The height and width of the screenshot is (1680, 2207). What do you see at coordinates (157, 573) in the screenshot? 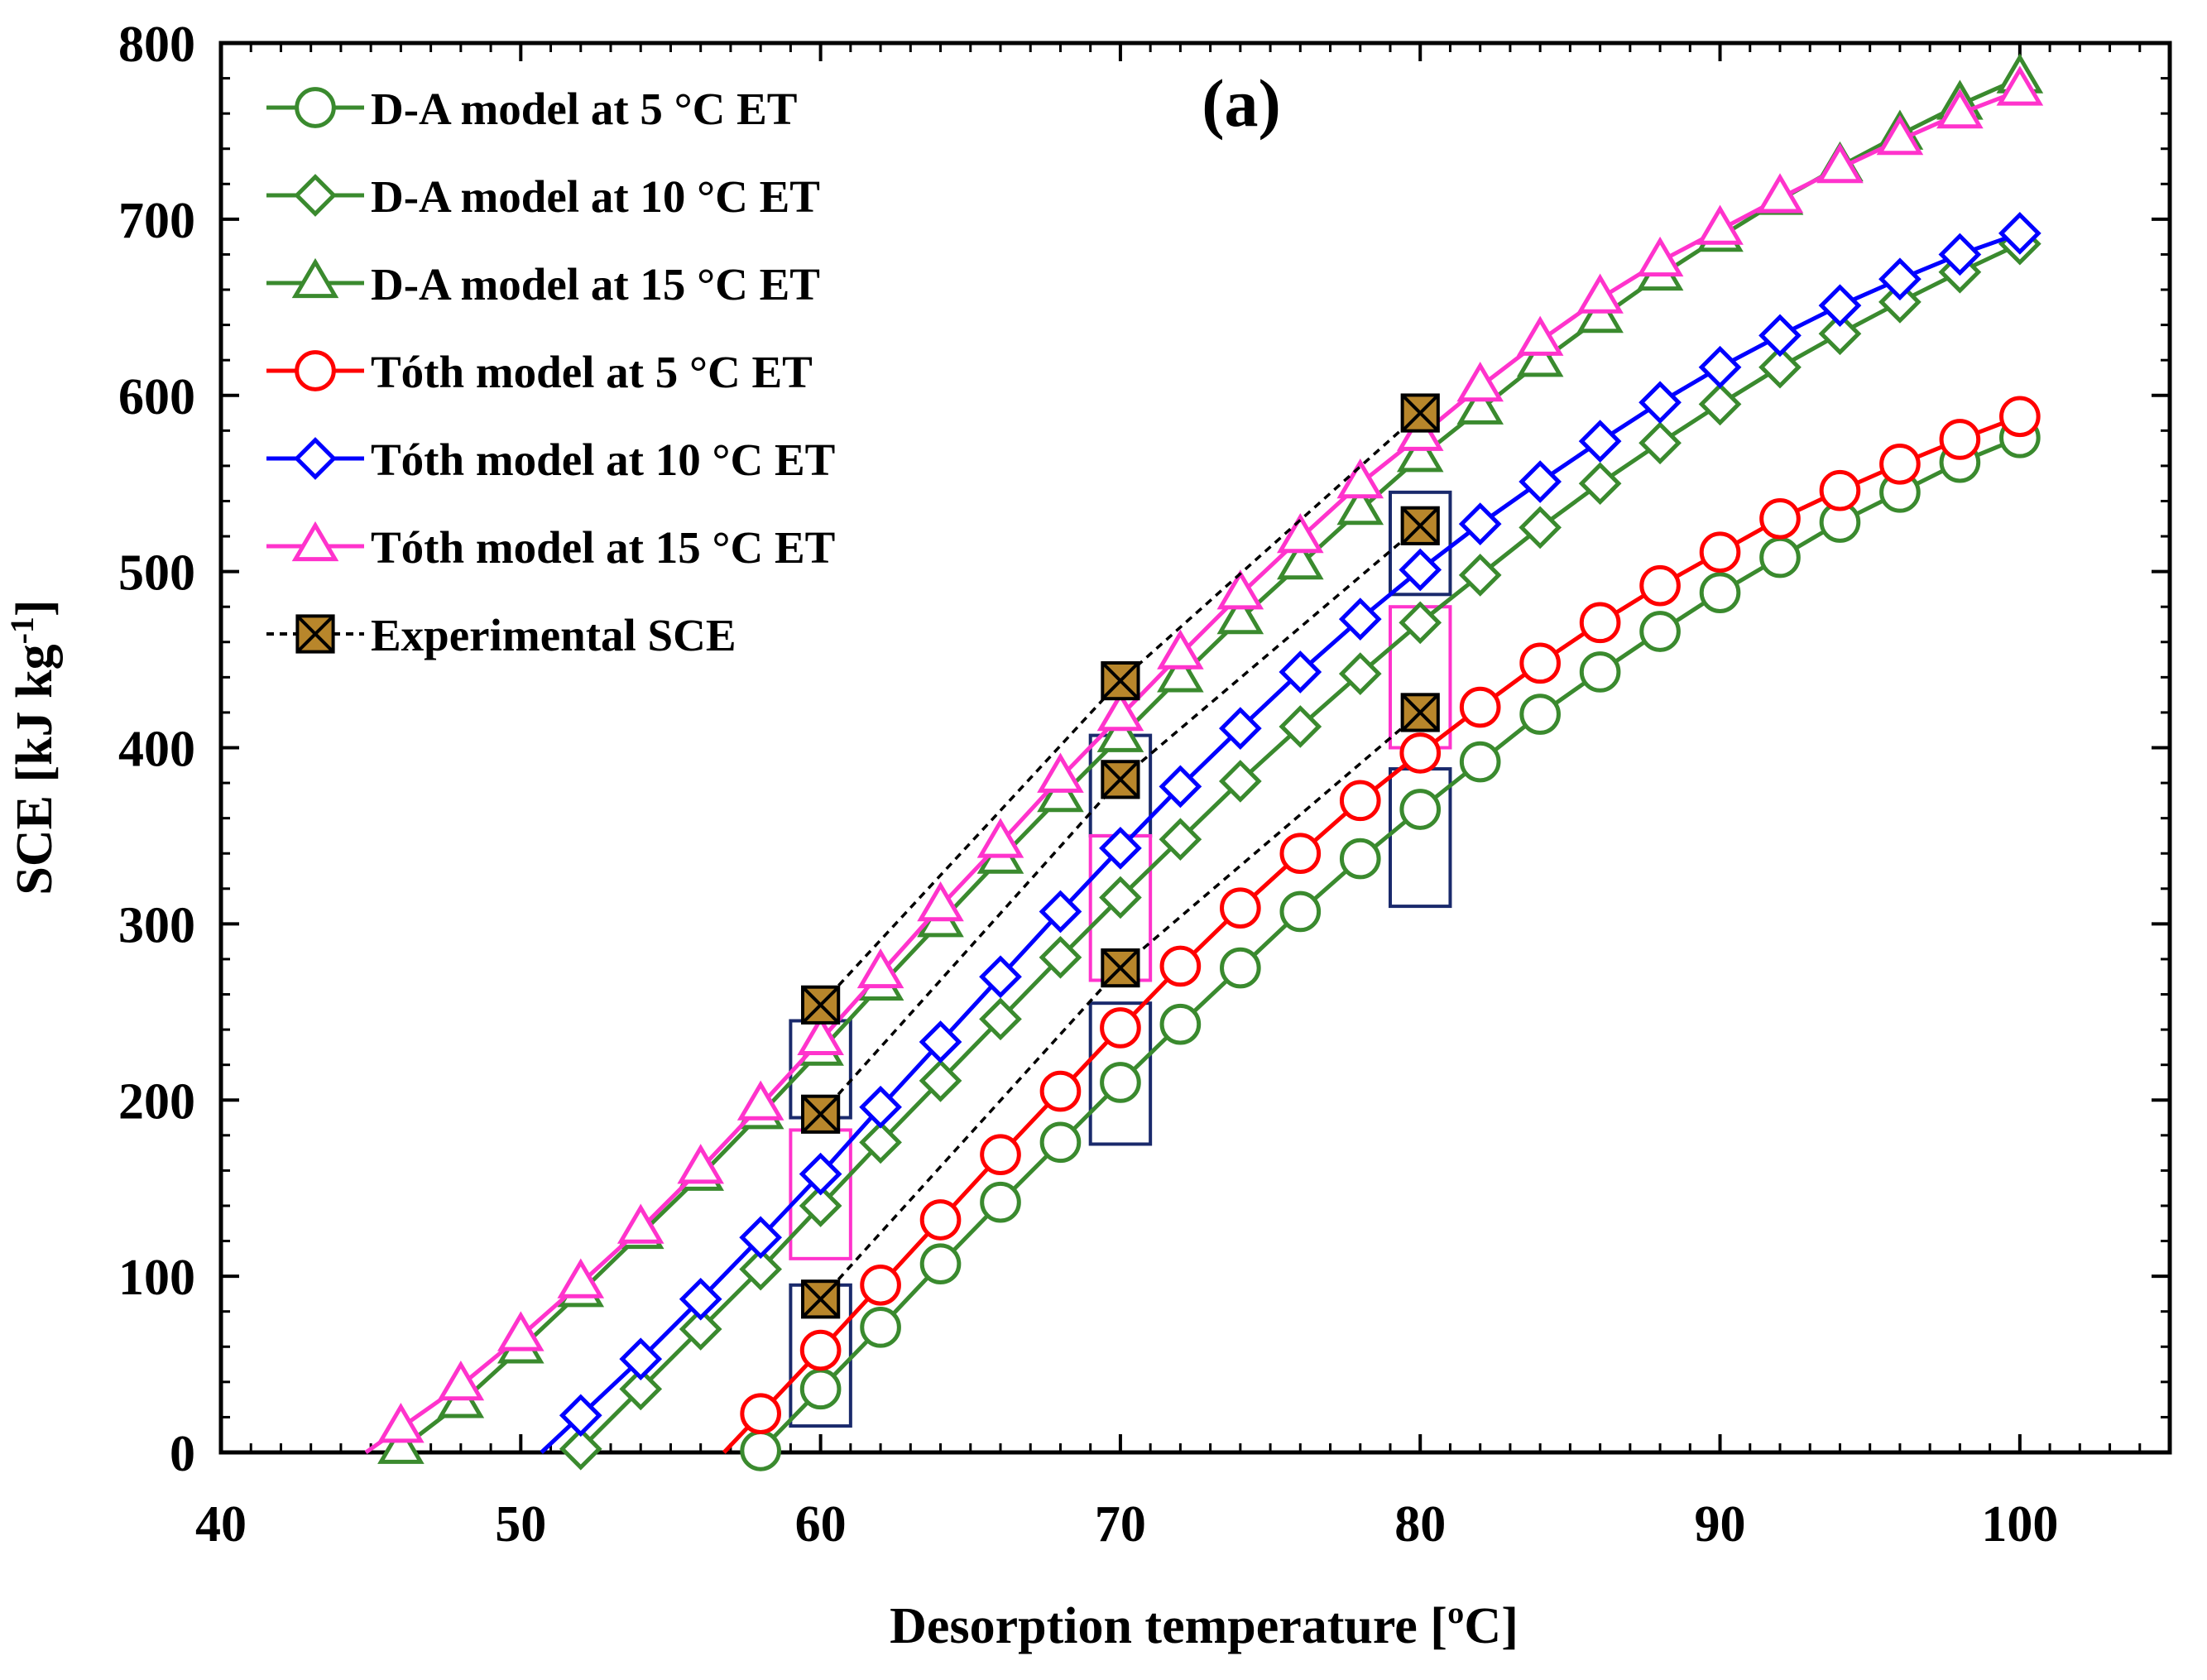
I see `y-tick-label: 500` at bounding box center [157, 573].